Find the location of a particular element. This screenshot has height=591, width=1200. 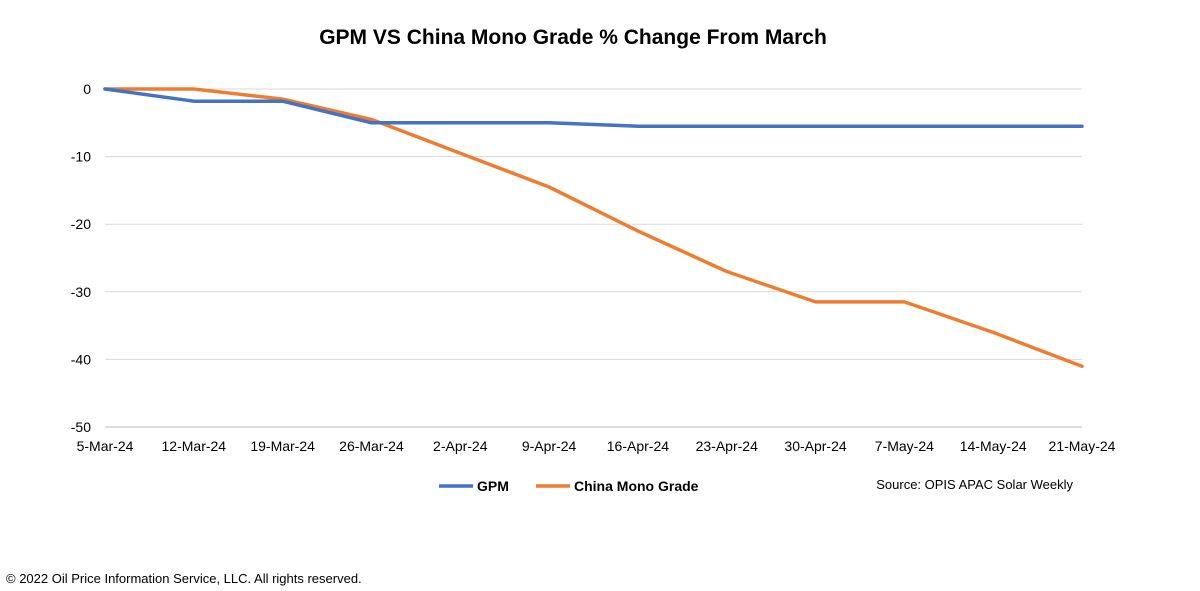

x-tick-label: 30-Apr-24 is located at coordinates (815, 446).